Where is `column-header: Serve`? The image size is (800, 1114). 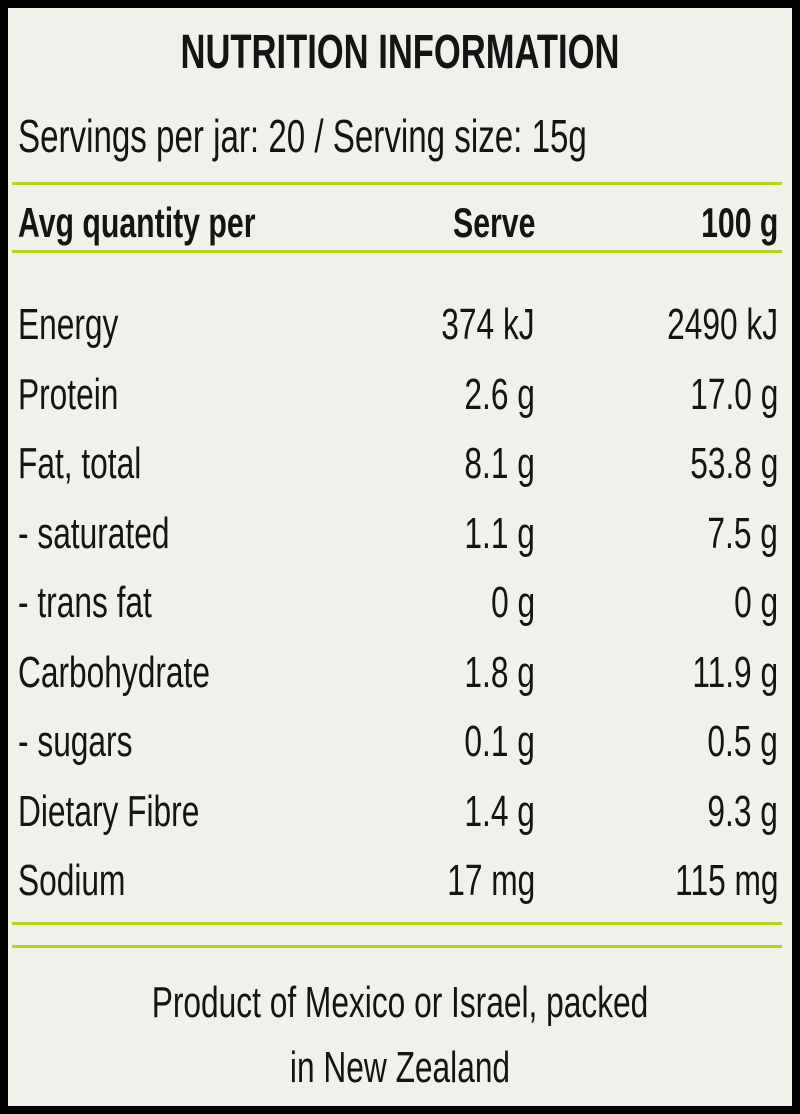
column-header: Serve is located at coordinates (493, 222).